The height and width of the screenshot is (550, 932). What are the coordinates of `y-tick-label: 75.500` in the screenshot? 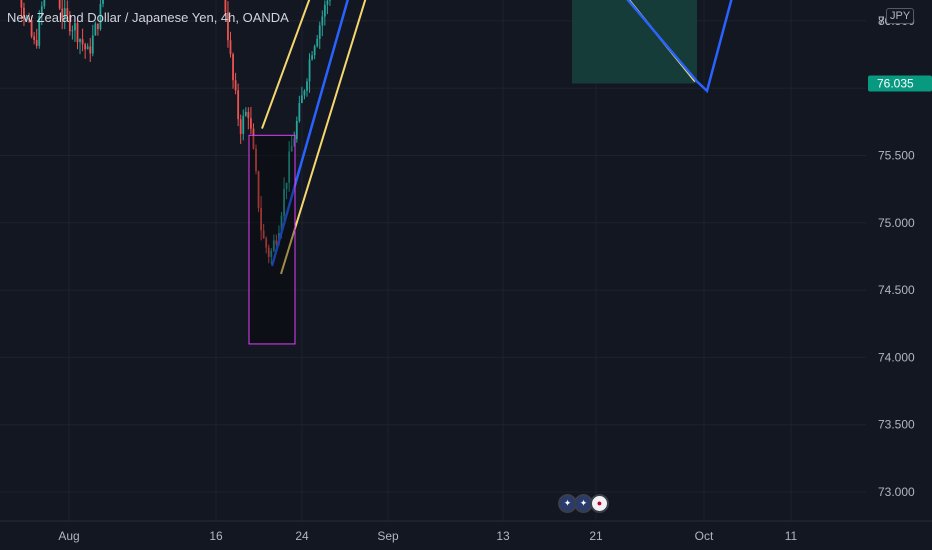 It's located at (896, 156).